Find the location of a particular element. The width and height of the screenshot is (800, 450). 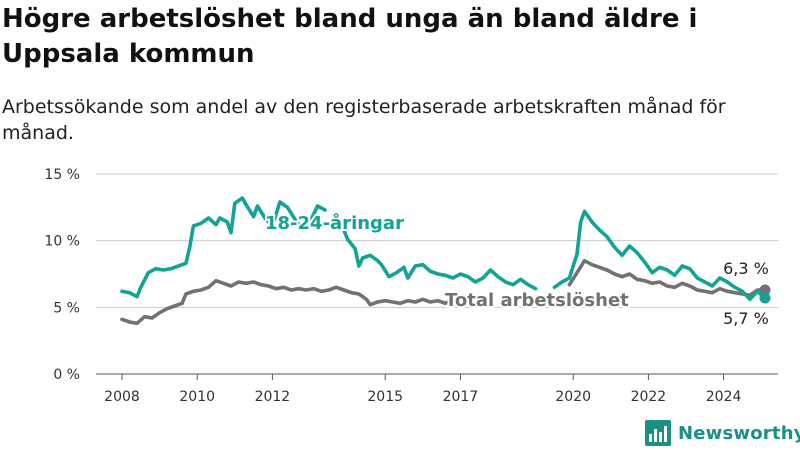

x-tick-label: 2022 is located at coordinates (649, 397).